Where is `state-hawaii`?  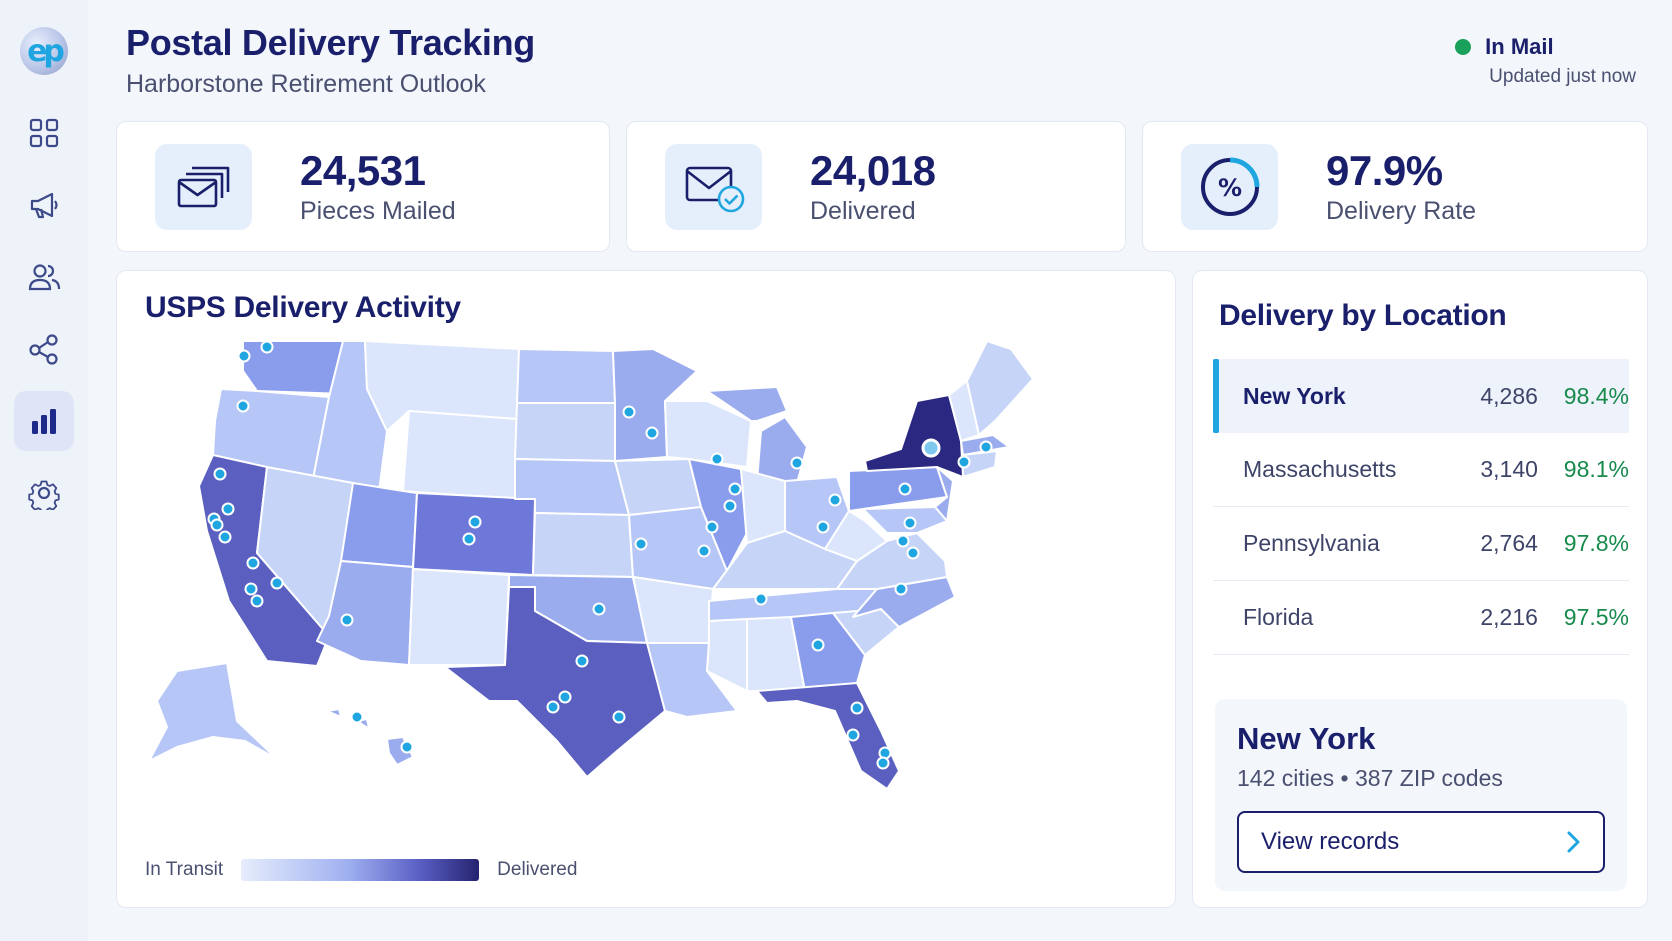
state-hawaii is located at coordinates (370, 737).